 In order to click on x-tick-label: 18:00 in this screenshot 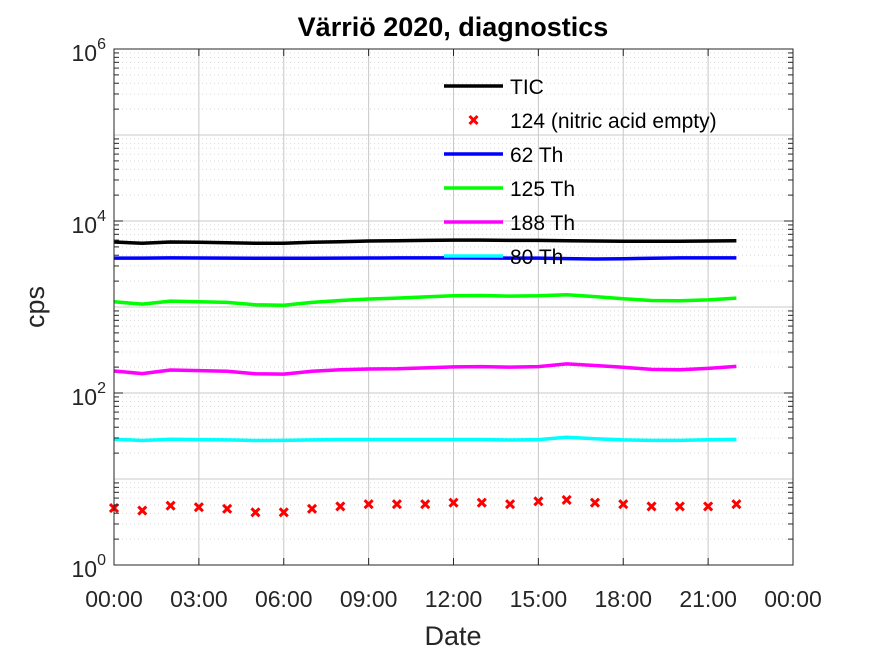, I will do `click(623, 599)`.